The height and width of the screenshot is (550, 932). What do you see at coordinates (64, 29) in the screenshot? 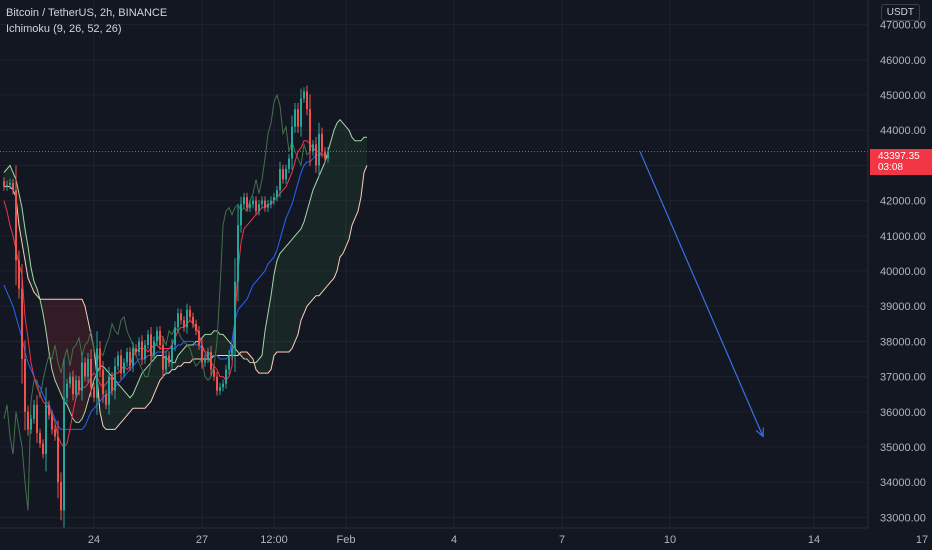
I see `indicator-label: Ichimoku (9, 26, 52, 26)` at bounding box center [64, 29].